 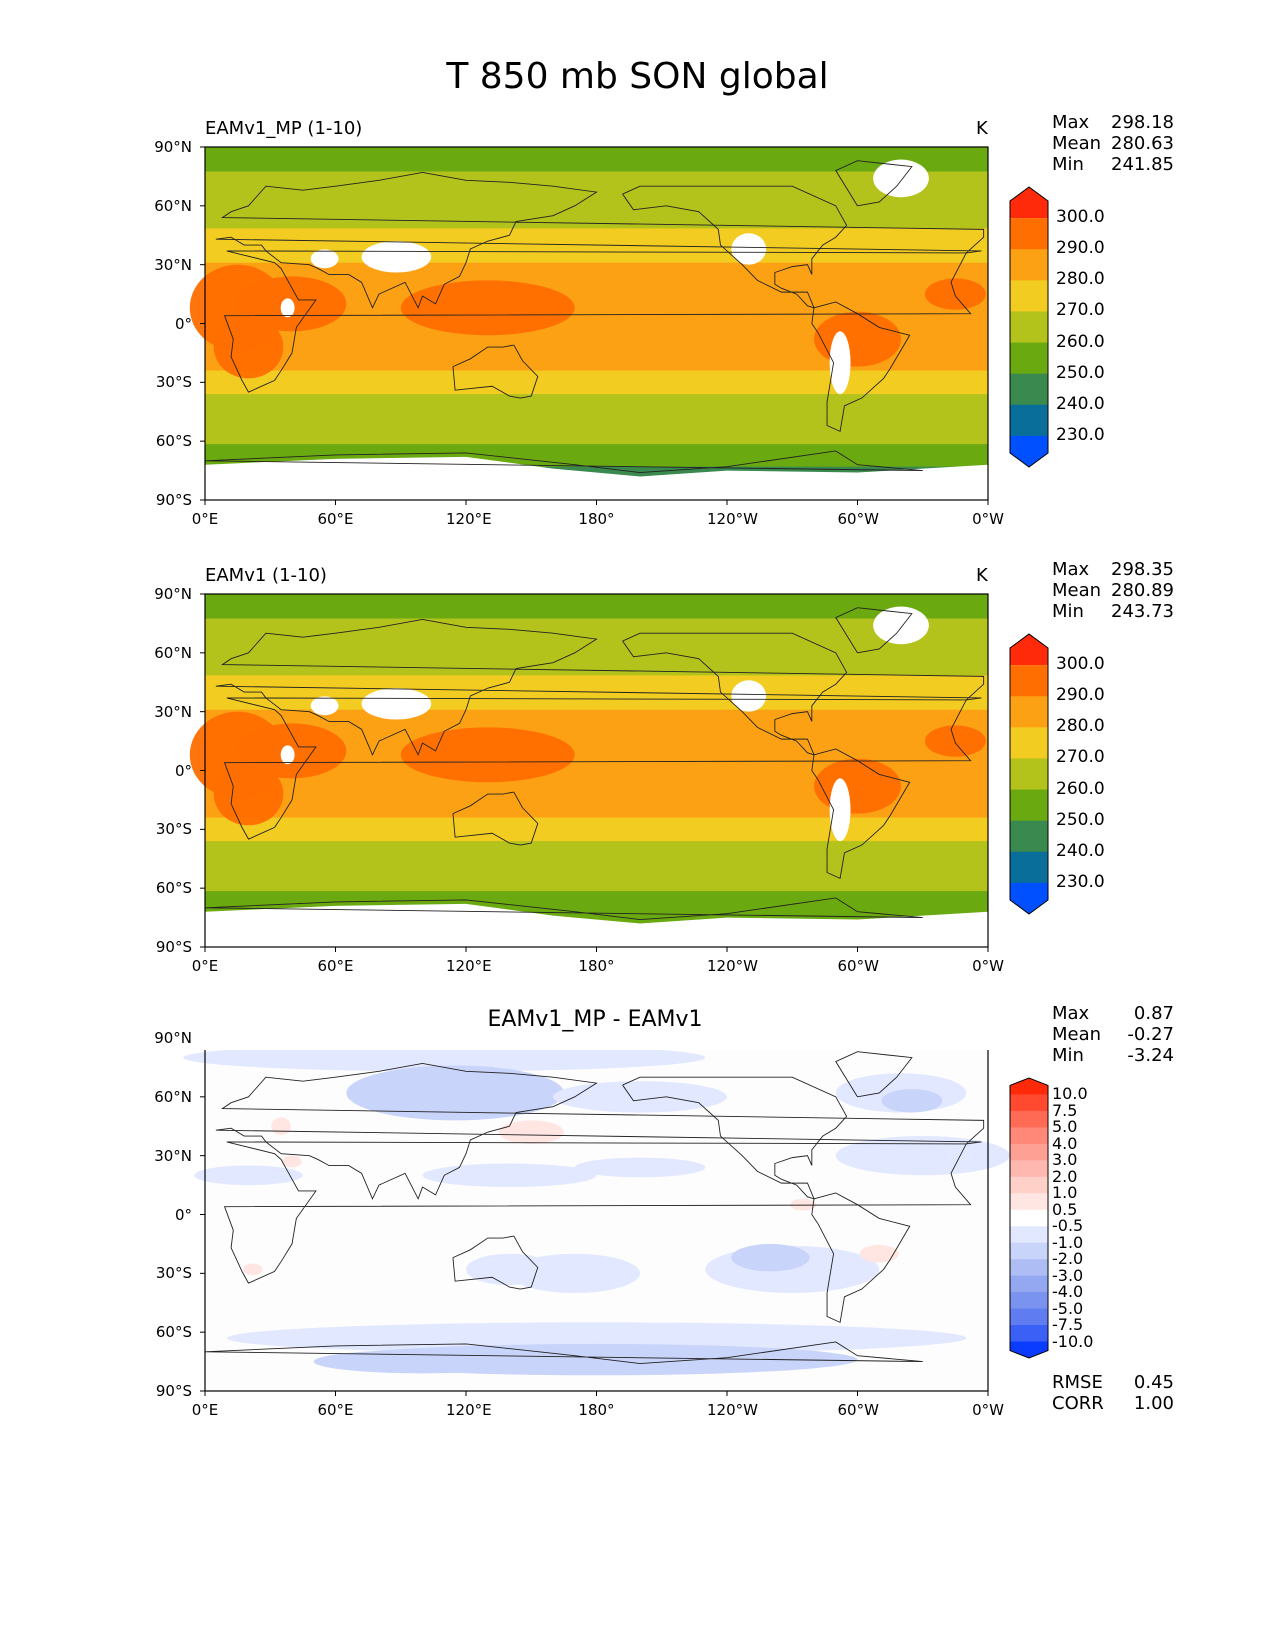 I want to click on colorbar-tick-label: 300.0, so click(x=1080, y=217).